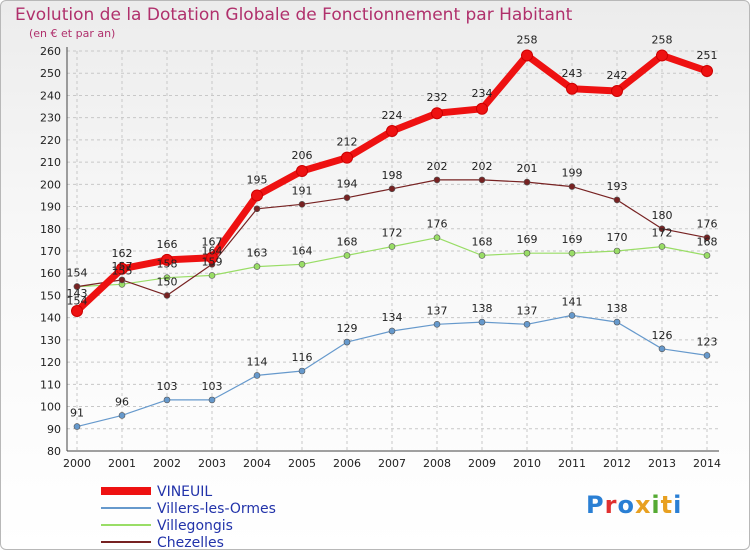 The height and width of the screenshot is (550, 750). Describe the element at coordinates (122, 463) in the screenshot. I see `x-tick-label: 2001` at that location.